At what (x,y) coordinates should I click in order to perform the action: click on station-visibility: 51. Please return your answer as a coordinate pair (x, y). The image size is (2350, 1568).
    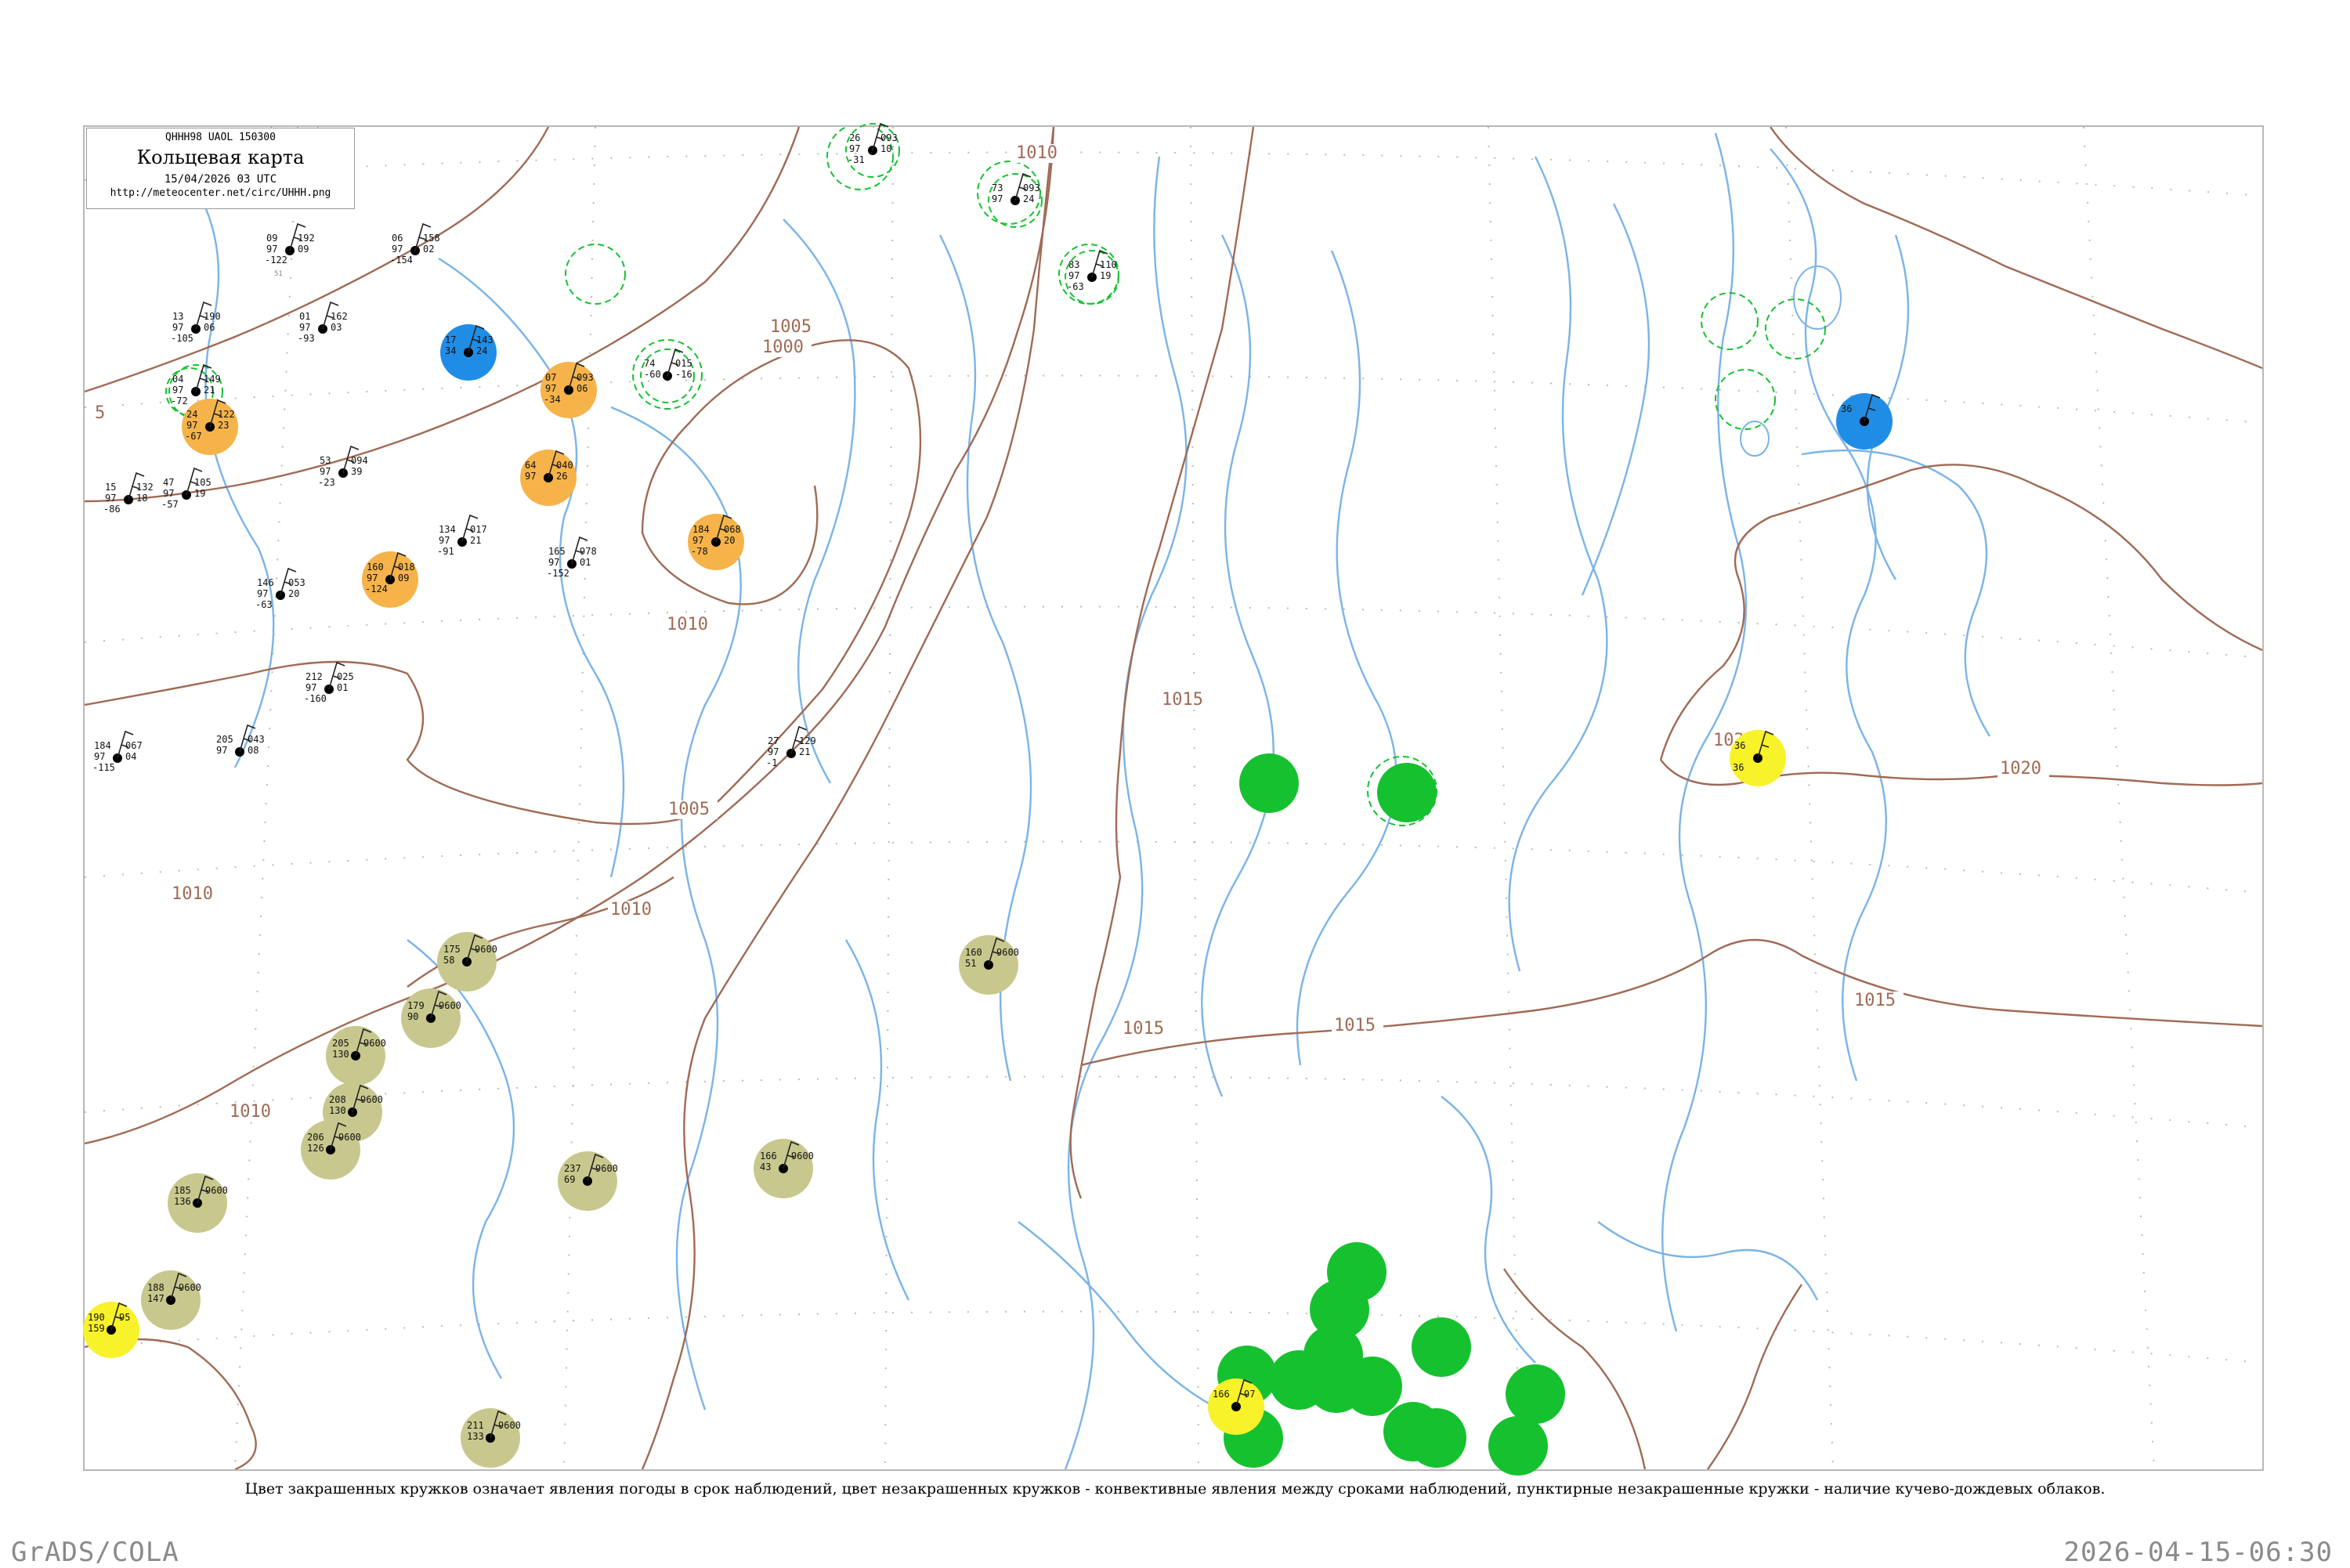
    Looking at the image, I should click on (970, 963).